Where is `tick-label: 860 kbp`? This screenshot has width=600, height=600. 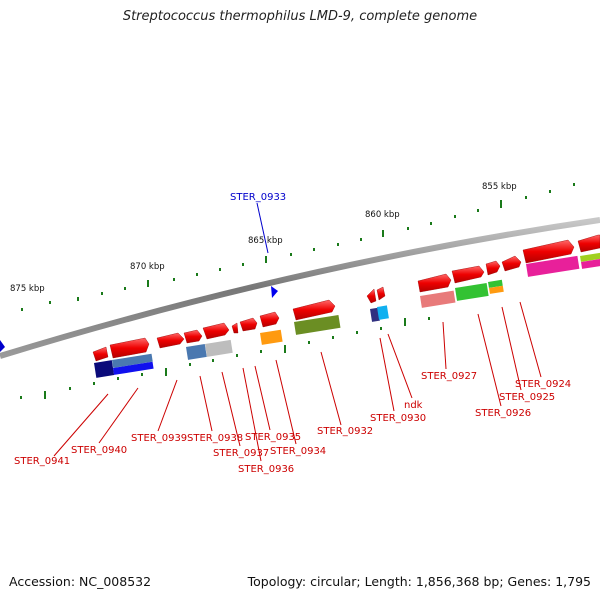 tick-label: 860 kbp is located at coordinates (382, 215).